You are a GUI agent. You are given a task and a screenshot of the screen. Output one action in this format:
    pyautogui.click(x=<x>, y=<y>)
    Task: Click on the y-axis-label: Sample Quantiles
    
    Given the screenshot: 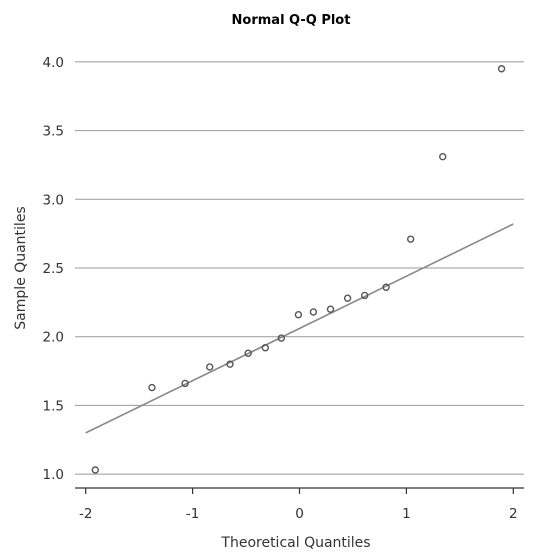 What is the action you would take?
    pyautogui.click(x=21, y=267)
    